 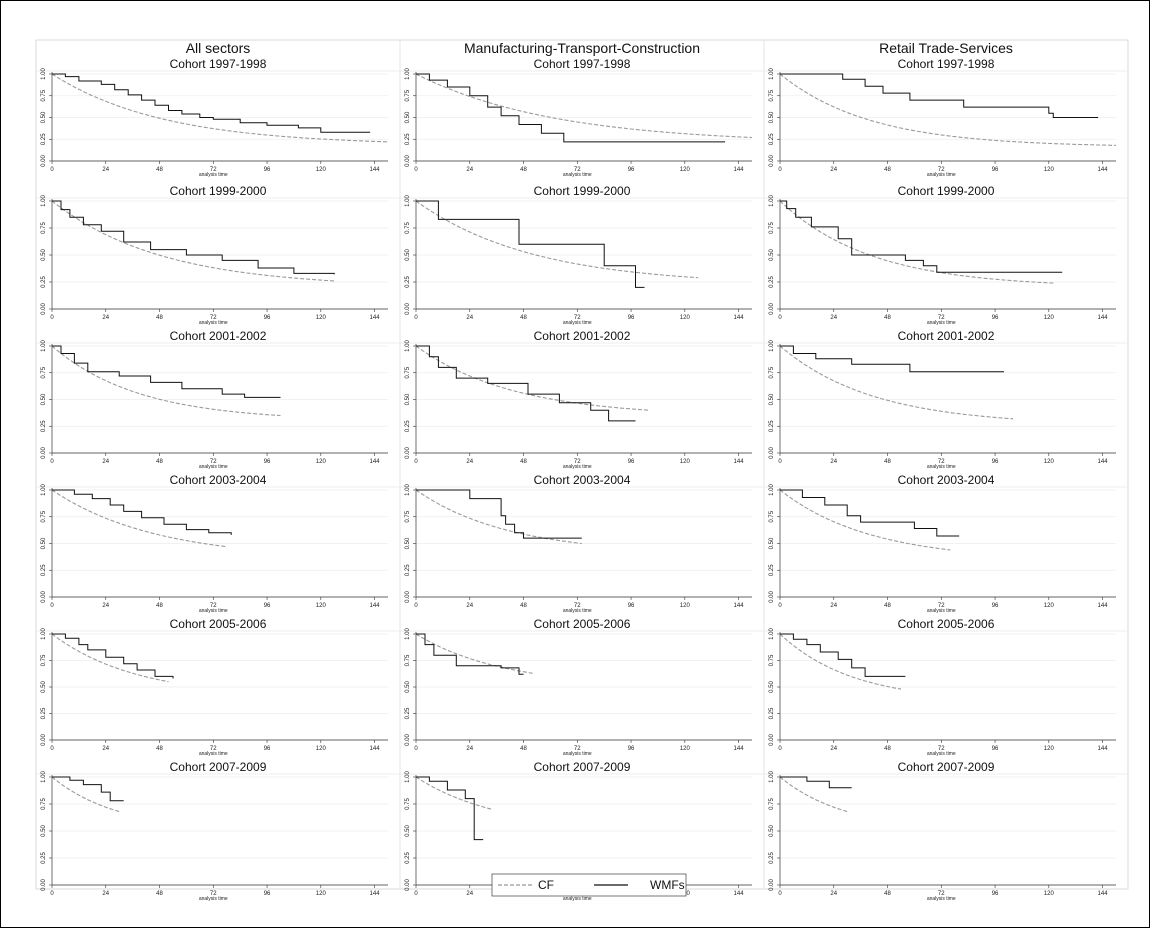 What do you see at coordinates (218, 191) in the screenshot?
I see `panel-title: Cohort 1999-2000` at bounding box center [218, 191].